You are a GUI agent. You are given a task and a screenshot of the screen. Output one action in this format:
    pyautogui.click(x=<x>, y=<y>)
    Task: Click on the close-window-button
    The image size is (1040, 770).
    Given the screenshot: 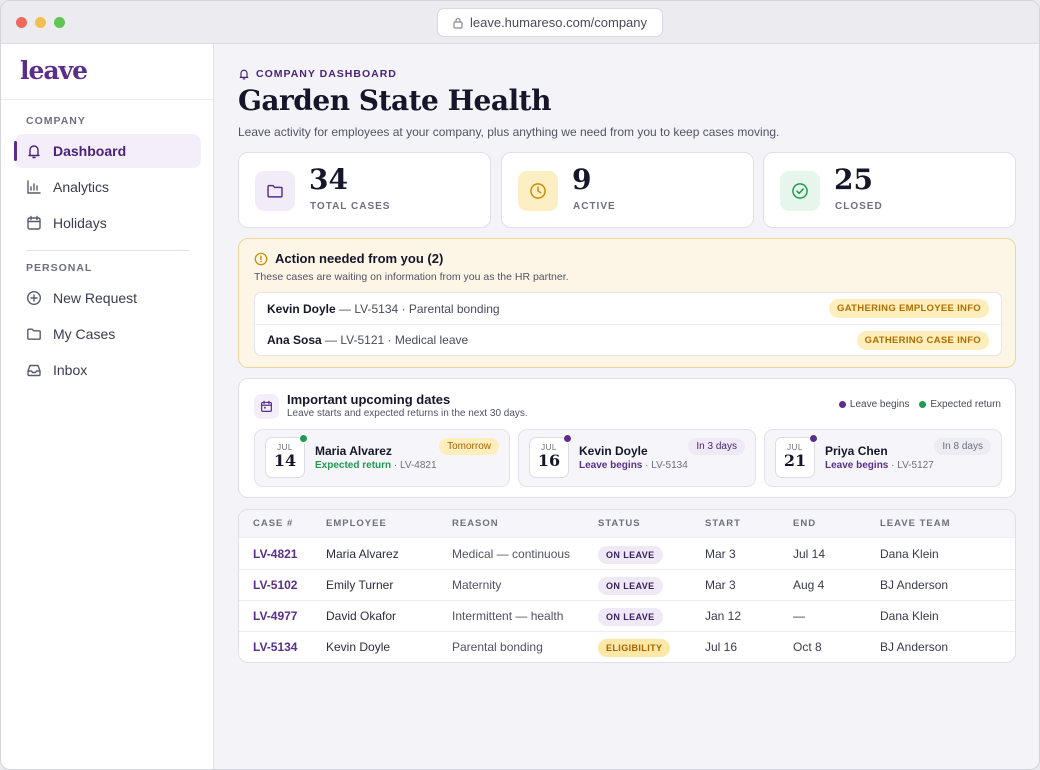 What is the action you would take?
    pyautogui.click(x=21, y=22)
    